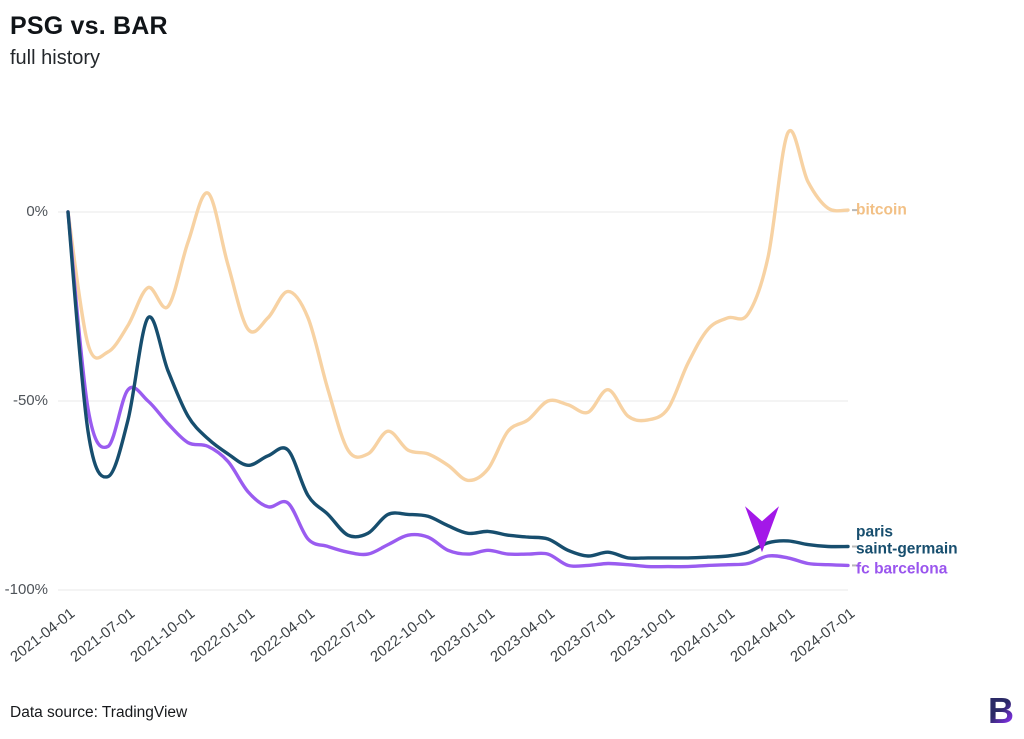 Image resolution: width=1024 pixels, height=739 pixels. I want to click on series-label-bitcoin: bitcoin, so click(881, 210).